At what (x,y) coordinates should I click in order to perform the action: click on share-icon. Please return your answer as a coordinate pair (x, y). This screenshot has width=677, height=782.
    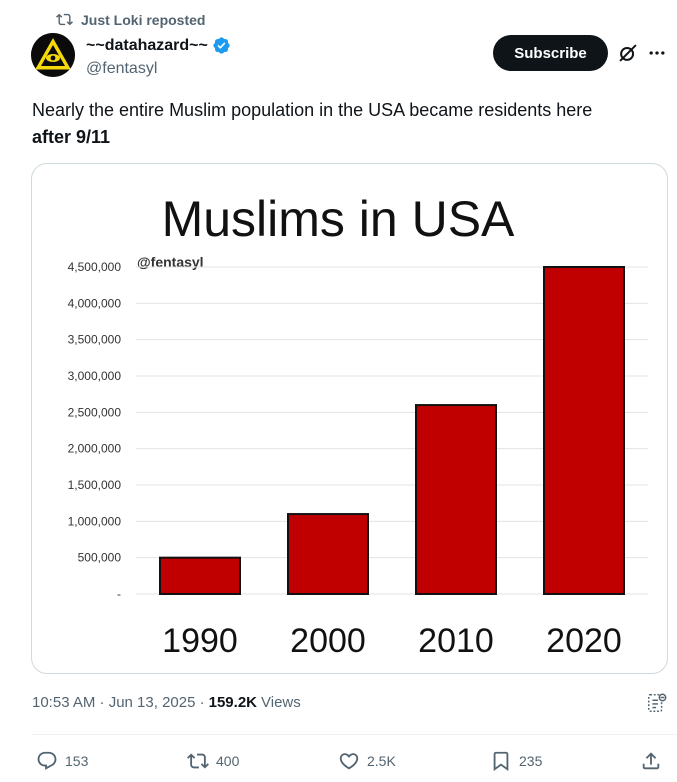
    Looking at the image, I should click on (651, 761).